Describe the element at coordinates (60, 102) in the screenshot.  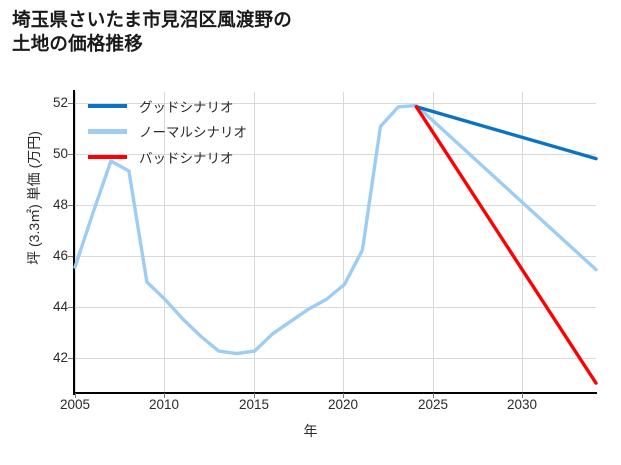
I see `y-tick-label: 52` at that location.